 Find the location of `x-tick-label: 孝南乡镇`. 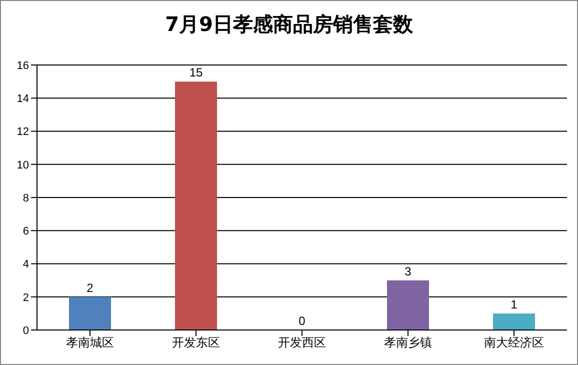

x-tick-label: 孝南乡镇 is located at coordinates (408, 343).